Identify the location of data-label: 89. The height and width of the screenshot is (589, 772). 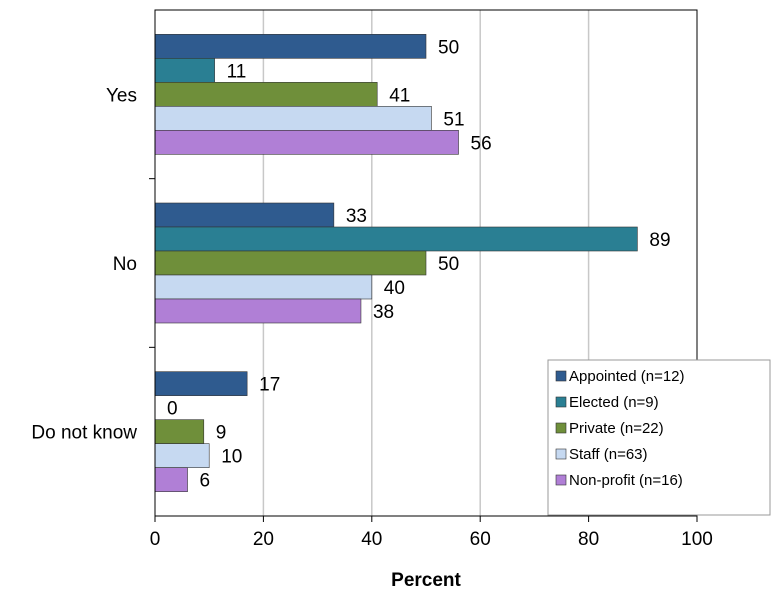
(659, 240).